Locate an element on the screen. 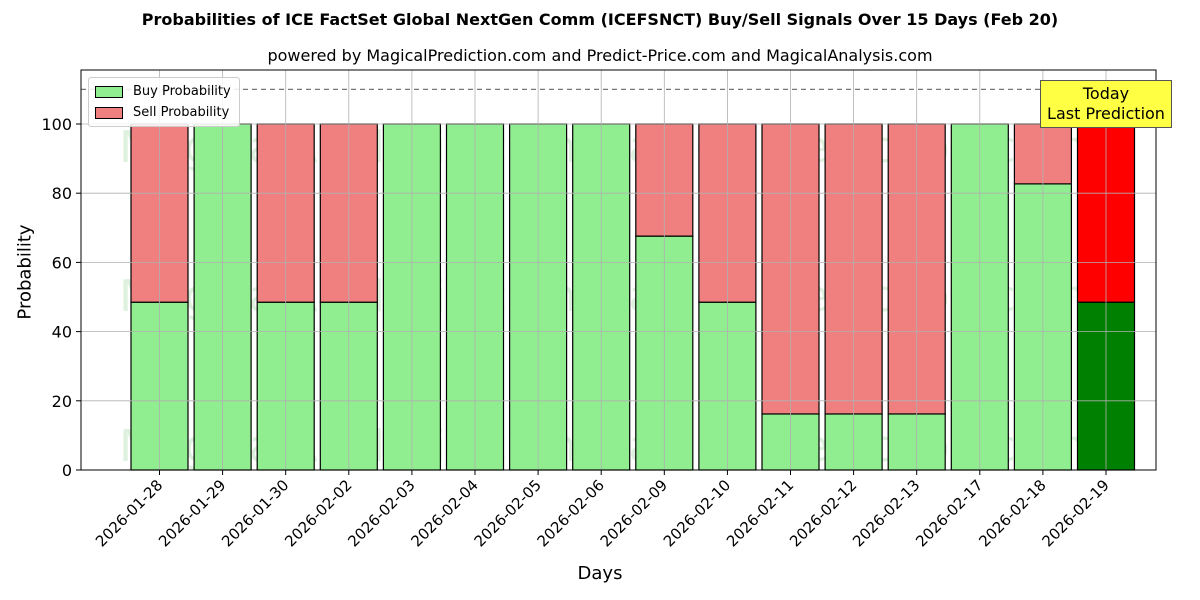  x-tick-label: 2026-02-13 is located at coordinates (886, 513).